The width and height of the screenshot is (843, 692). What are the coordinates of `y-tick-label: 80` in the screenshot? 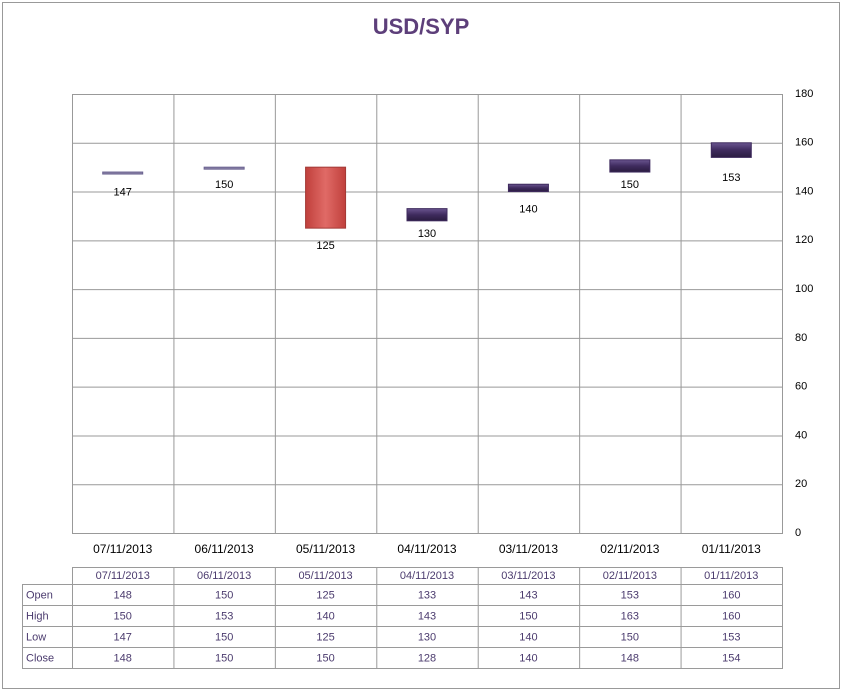 It's located at (801, 338).